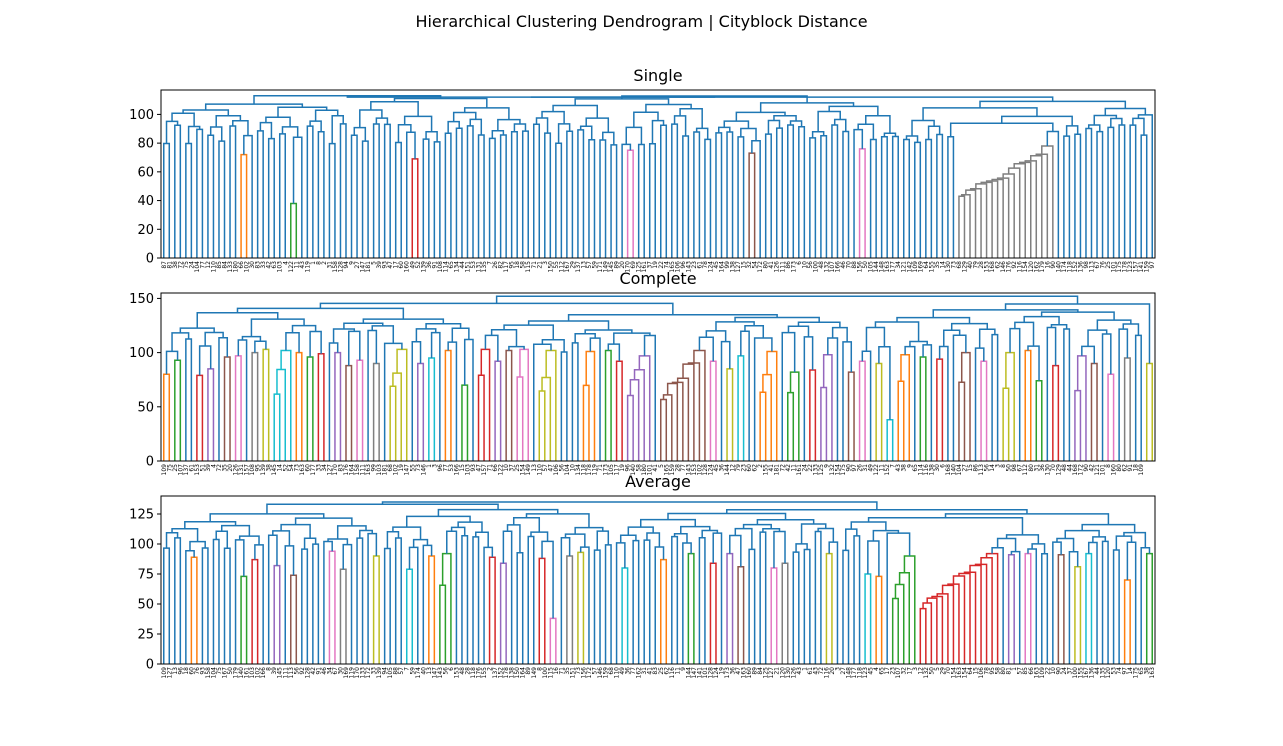 The width and height of the screenshot is (1283, 746). Describe the element at coordinates (589, 470) in the screenshot. I see `leaf-label: 178` at that location.